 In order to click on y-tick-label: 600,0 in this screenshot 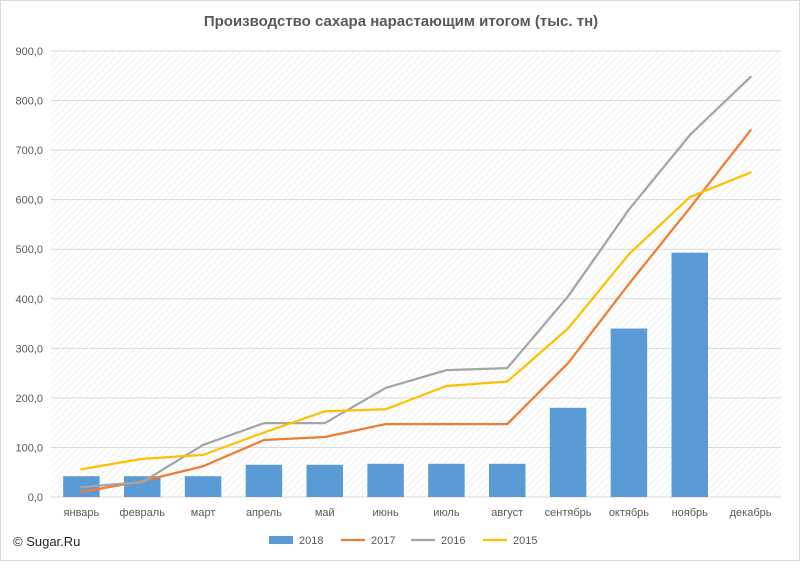, I will do `click(29, 201)`.